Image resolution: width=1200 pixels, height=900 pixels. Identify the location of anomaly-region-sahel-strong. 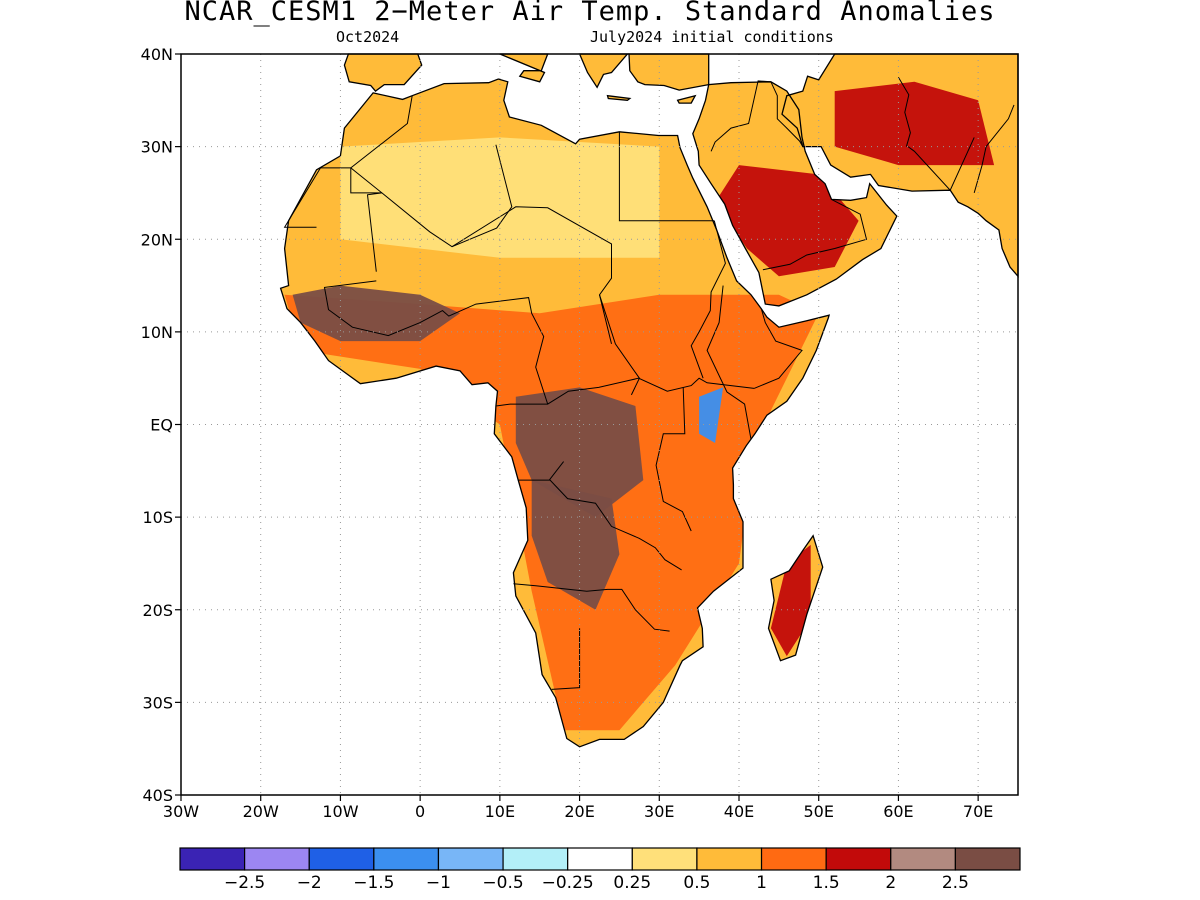
(376, 313).